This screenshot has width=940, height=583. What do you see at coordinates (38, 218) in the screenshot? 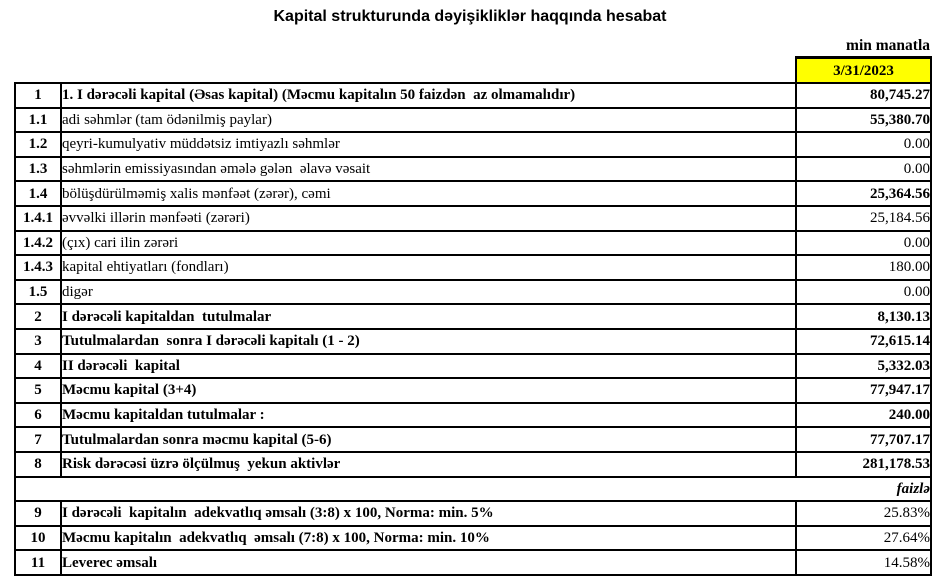
I see `row-number: 1.4.1` at bounding box center [38, 218].